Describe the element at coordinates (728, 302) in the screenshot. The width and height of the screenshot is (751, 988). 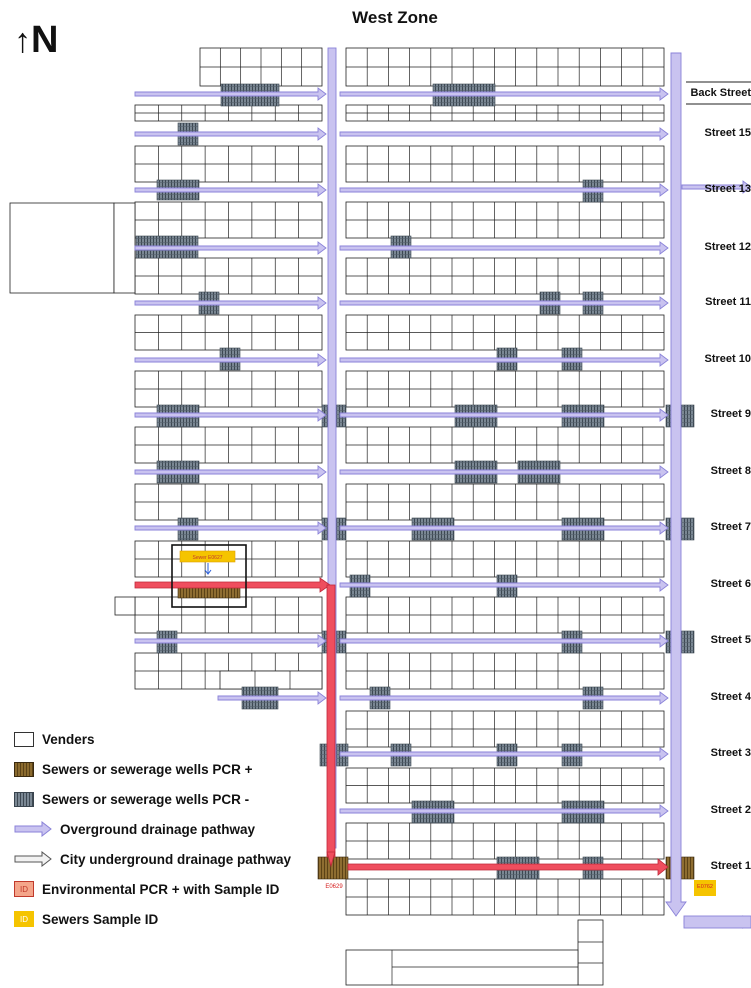
I see `street-label: Street 11` at that location.